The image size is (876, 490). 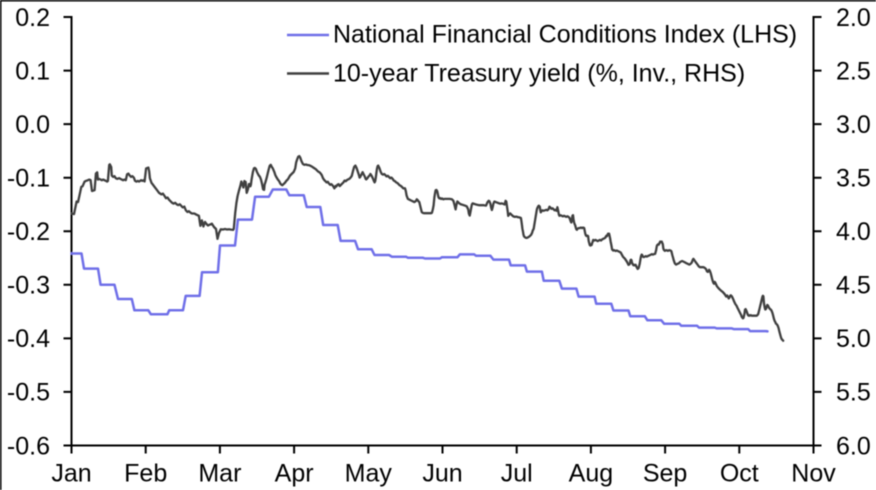 I want to click on svg-text: 3.0, so click(x=853, y=125).